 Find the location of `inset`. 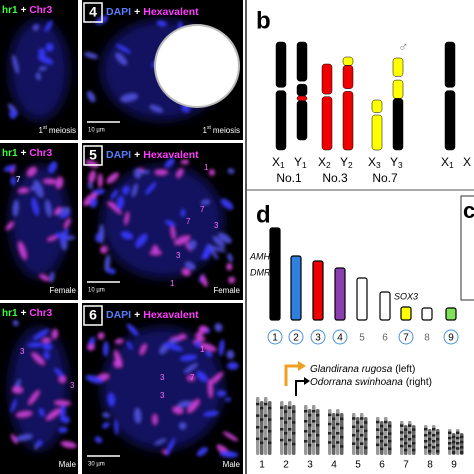

inset is located at coordinates (197, 66).